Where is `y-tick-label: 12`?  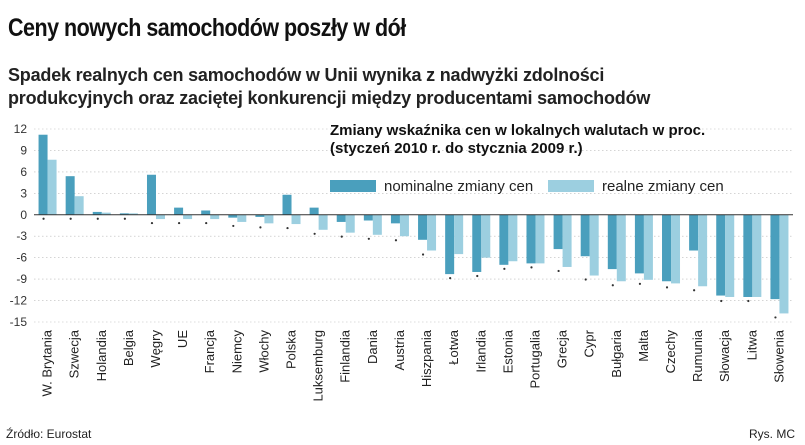
y-tick-label: 12 is located at coordinates (21, 129).